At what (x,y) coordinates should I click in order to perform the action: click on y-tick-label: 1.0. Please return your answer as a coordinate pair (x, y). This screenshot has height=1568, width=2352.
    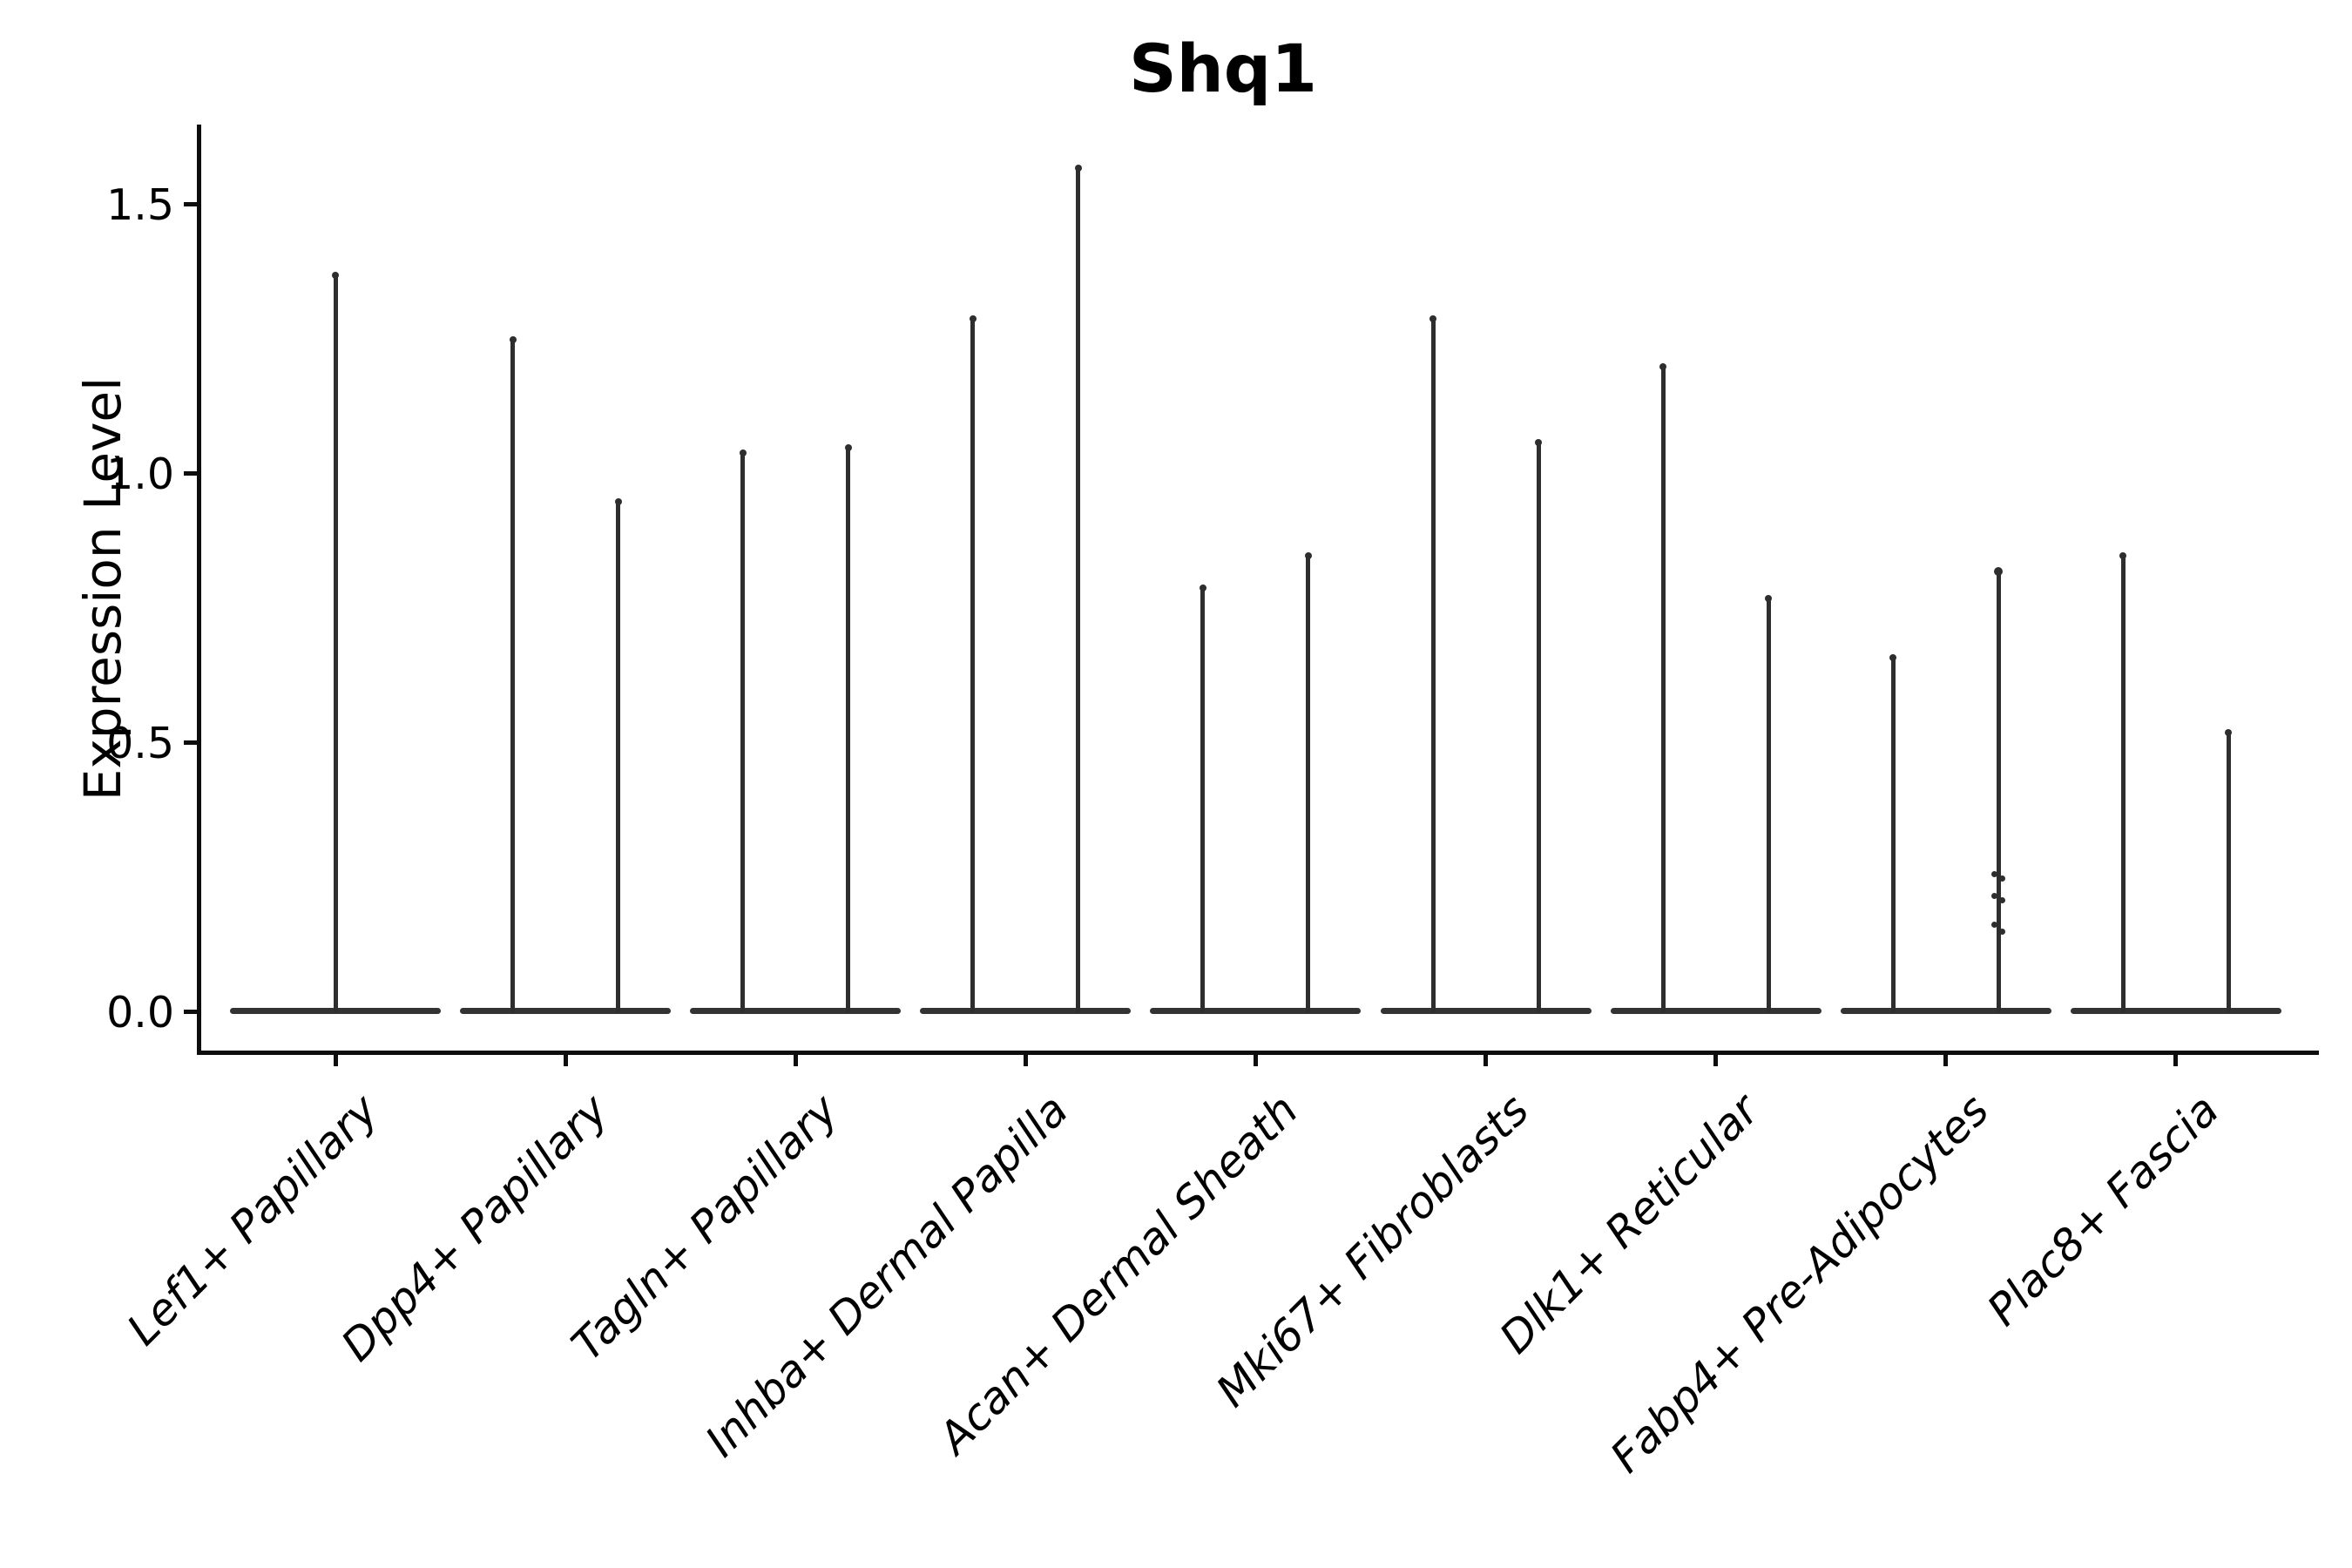
    Looking at the image, I should click on (140, 474).